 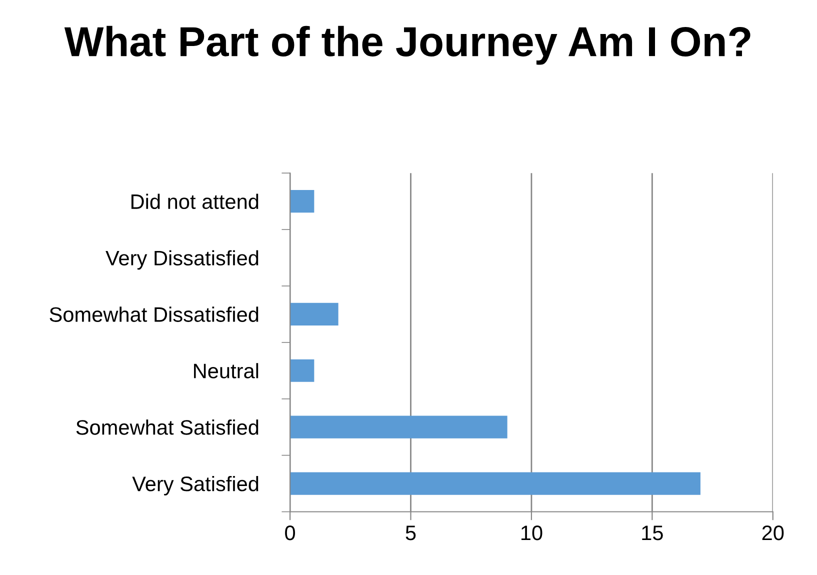 What do you see at coordinates (226, 370) in the screenshot?
I see `y-tick-label: Neutral` at bounding box center [226, 370].